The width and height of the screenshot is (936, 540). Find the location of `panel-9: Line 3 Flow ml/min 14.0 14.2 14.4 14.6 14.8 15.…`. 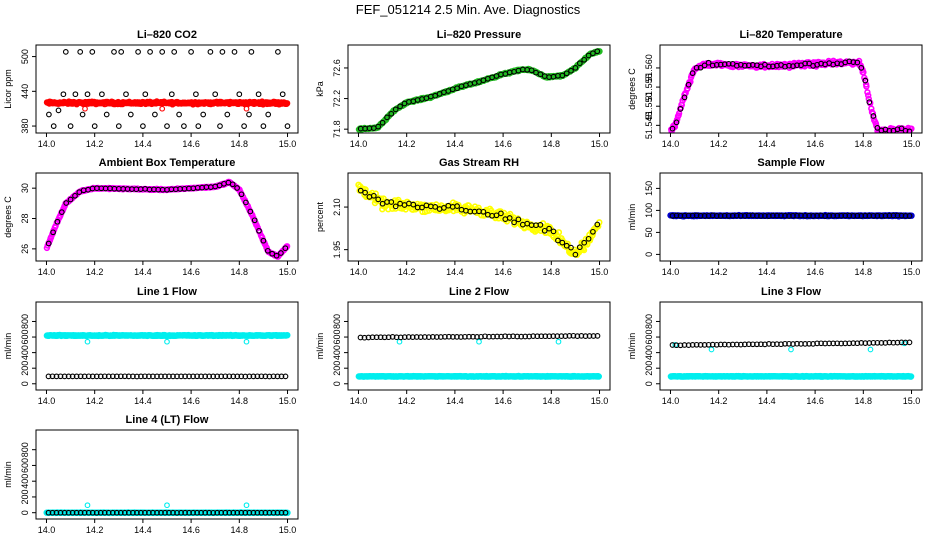

panel-9: Line 3 Flow ml/min 14.0 14.2 14.4 14.6 14.8 15.… is located at coordinates (775, 346).